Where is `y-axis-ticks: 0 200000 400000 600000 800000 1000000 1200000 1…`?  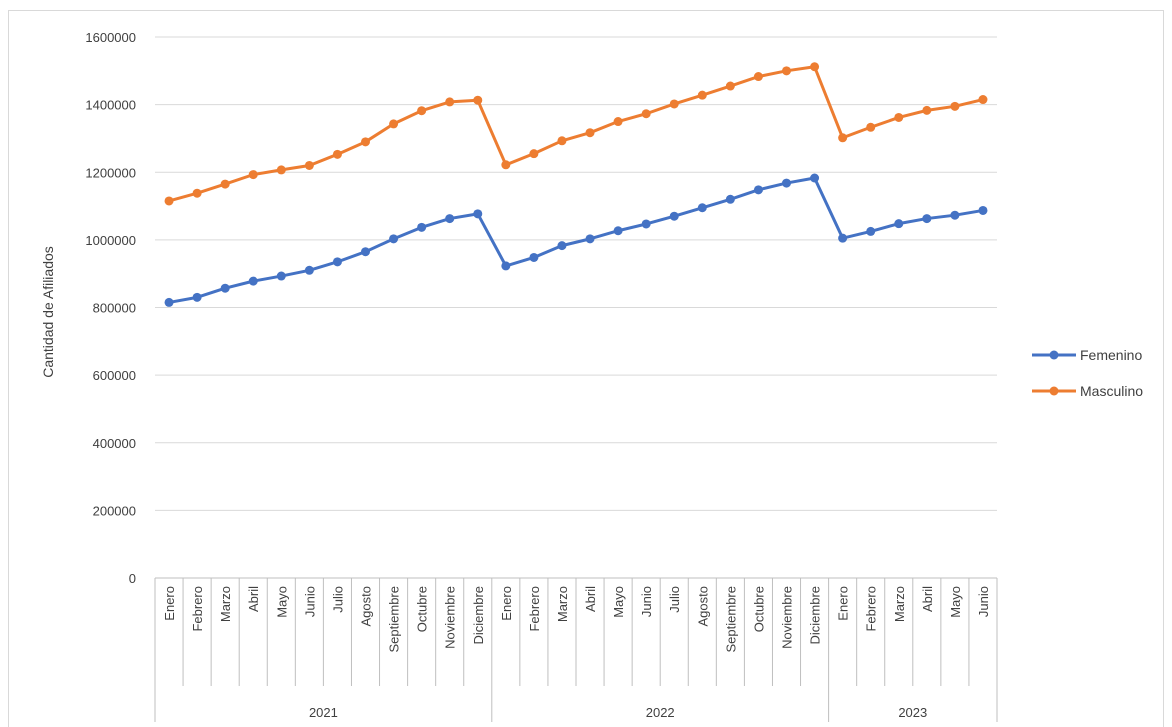 y-axis-ticks: 0 200000 400000 600000 800000 1000000 1200000 1… is located at coordinates (110, 308).